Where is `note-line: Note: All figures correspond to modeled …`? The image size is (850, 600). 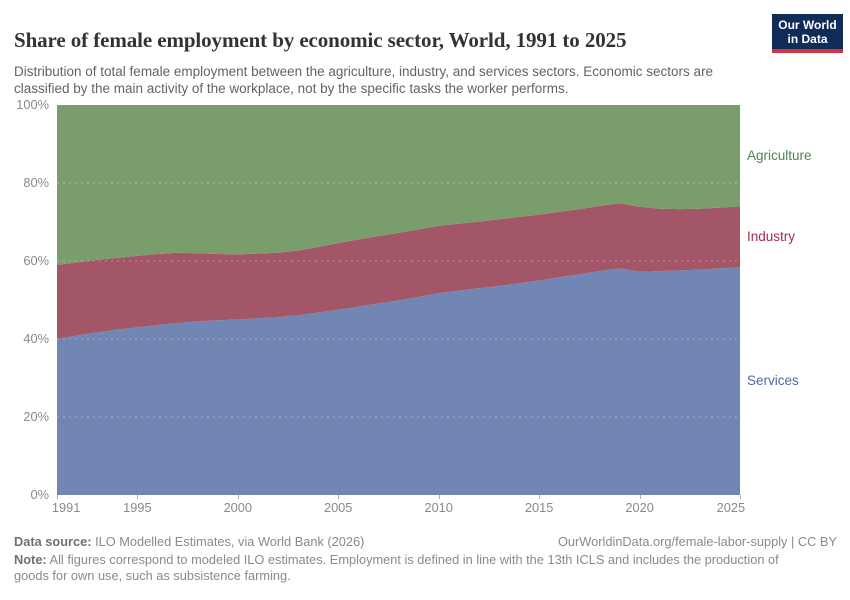 note-line: Note: All figures correspond to modeled … is located at coordinates (410, 568).